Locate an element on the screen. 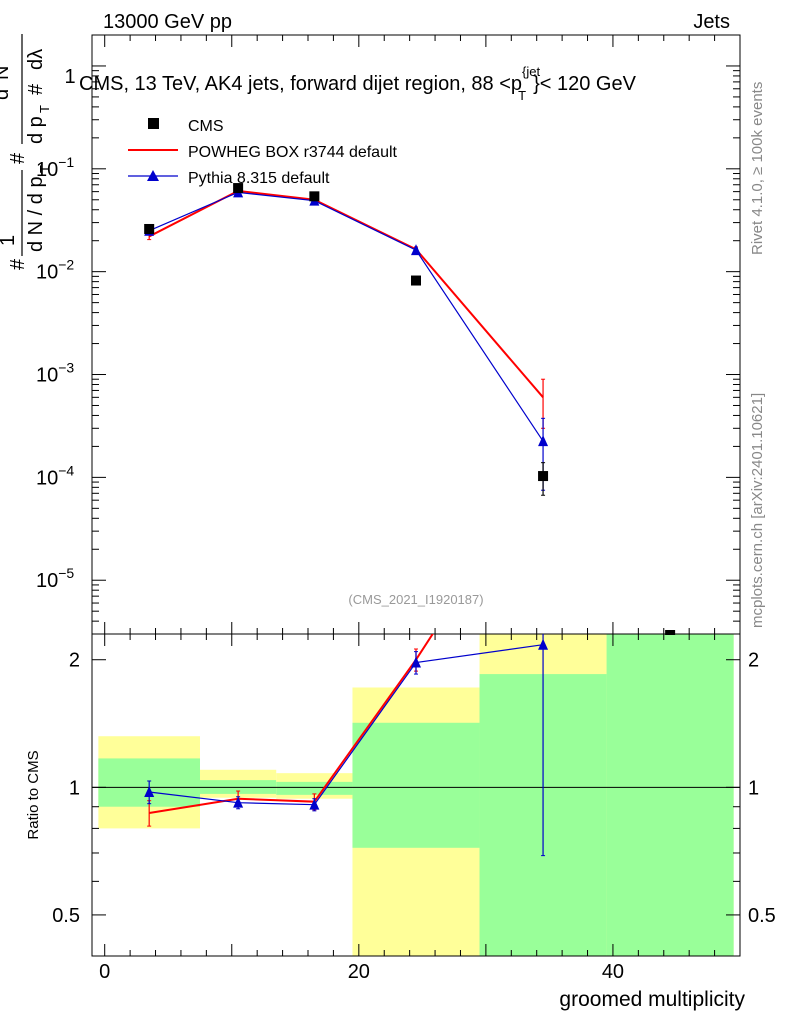 The width and height of the screenshot is (786, 1024). ylabel-two: 2 is located at coordinates (0, 84).